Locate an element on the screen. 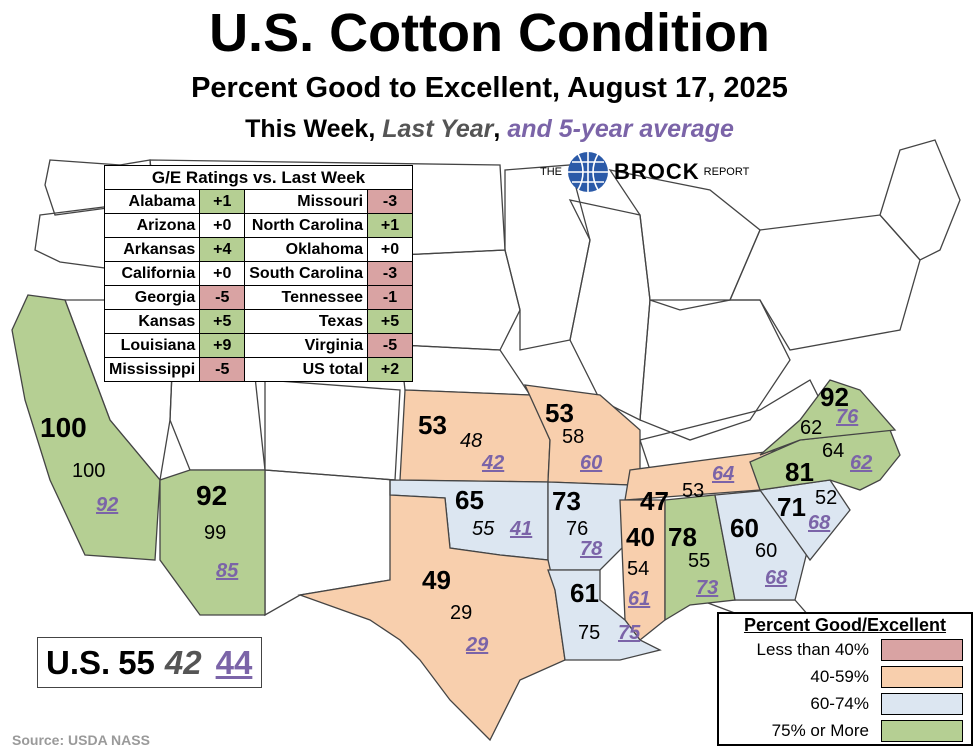 The image size is (979, 755). legend-item: Less than 40% is located at coordinates (845, 649).